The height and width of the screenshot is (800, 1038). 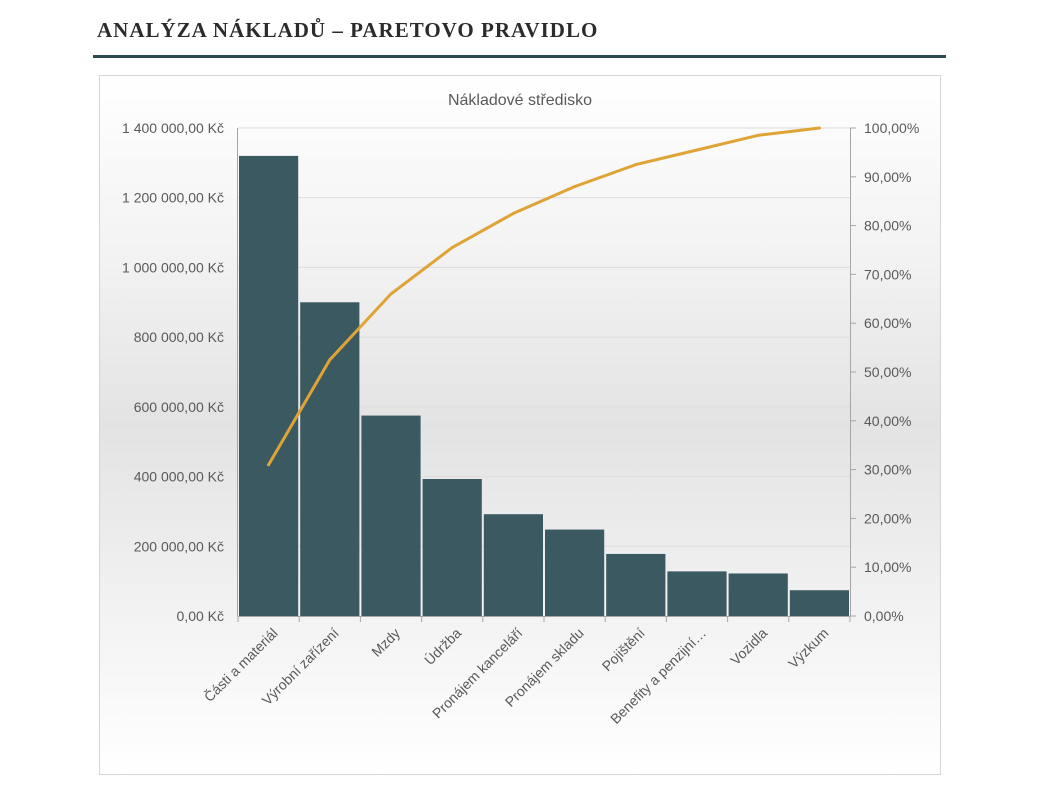 I want to click on y-right-tick-label: 40,00%, so click(x=887, y=421).